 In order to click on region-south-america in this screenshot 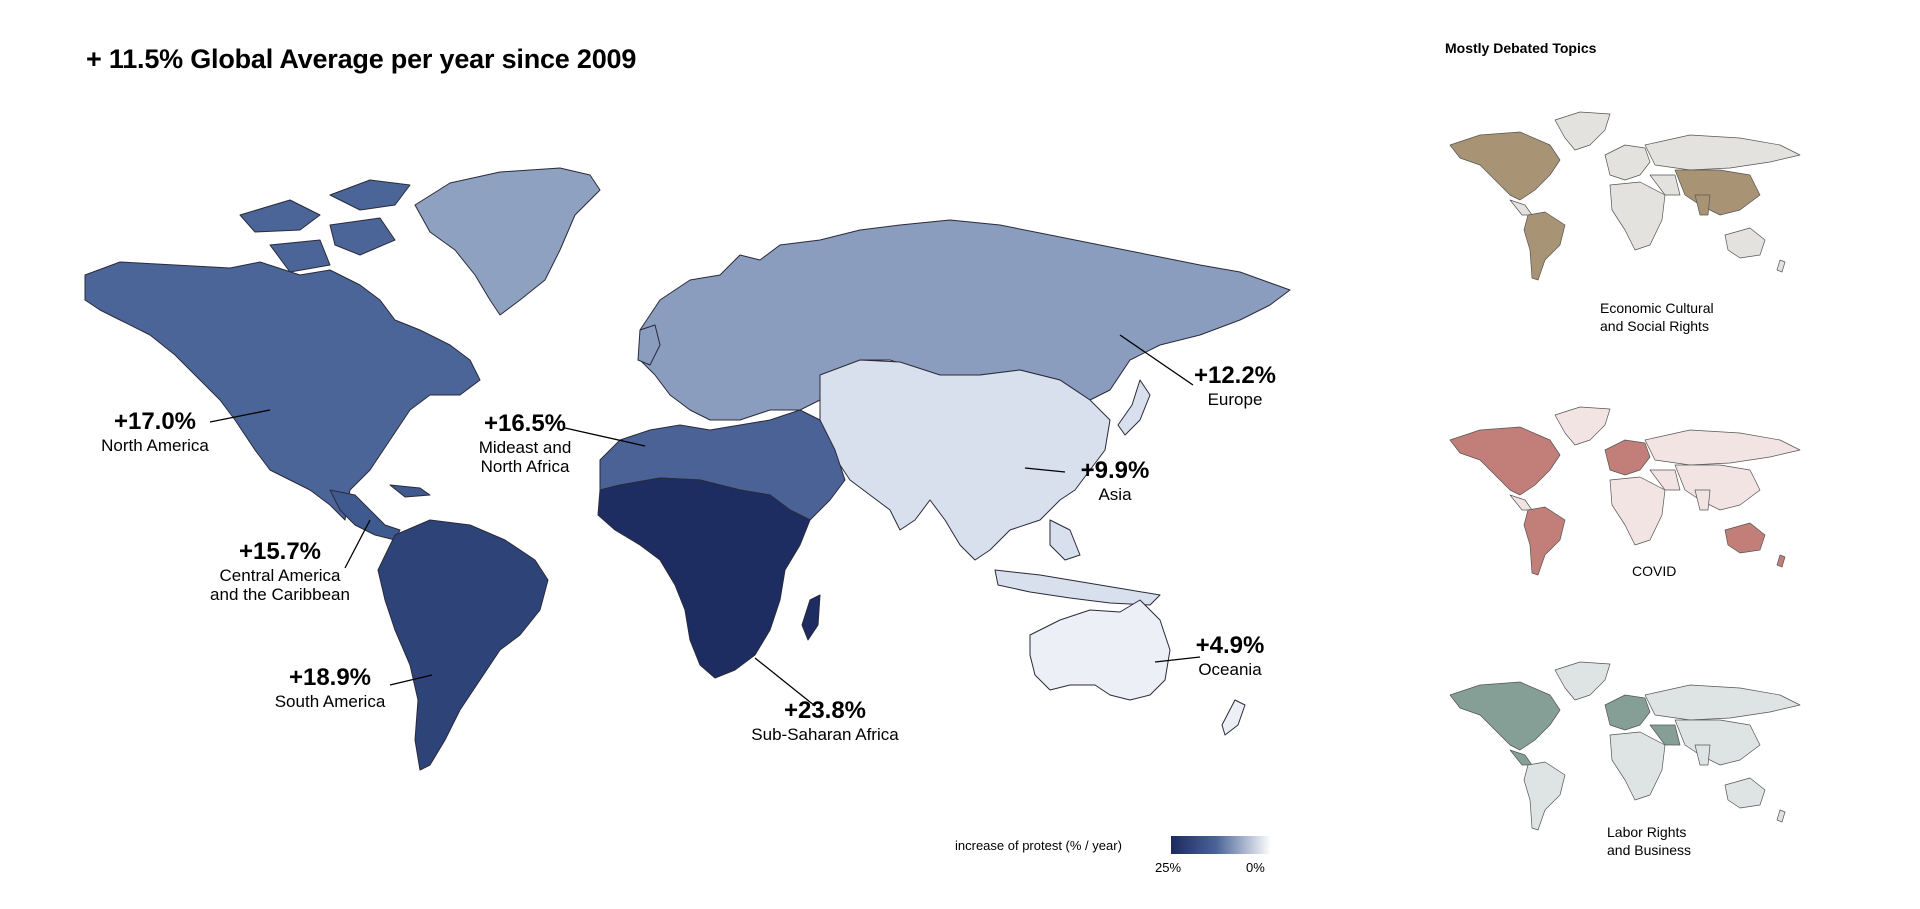, I will do `click(463, 645)`.